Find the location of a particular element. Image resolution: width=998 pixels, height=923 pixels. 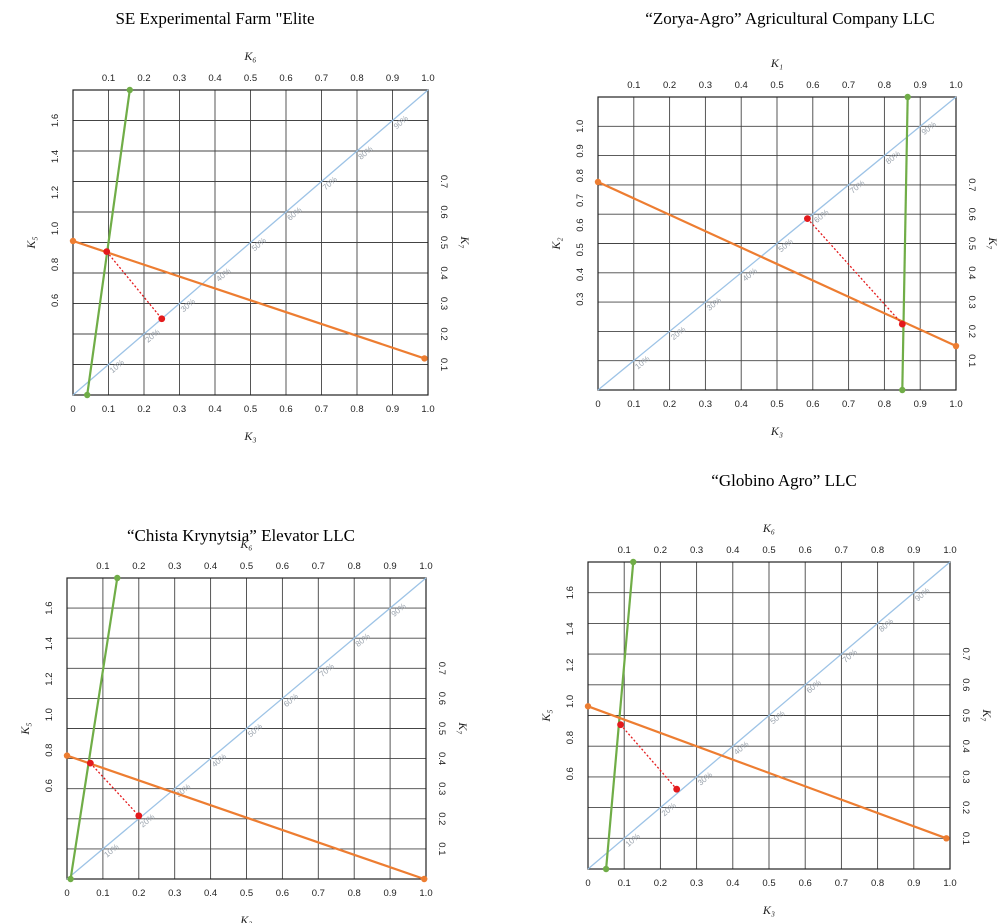

diagonal-reference-line is located at coordinates (769, 715).